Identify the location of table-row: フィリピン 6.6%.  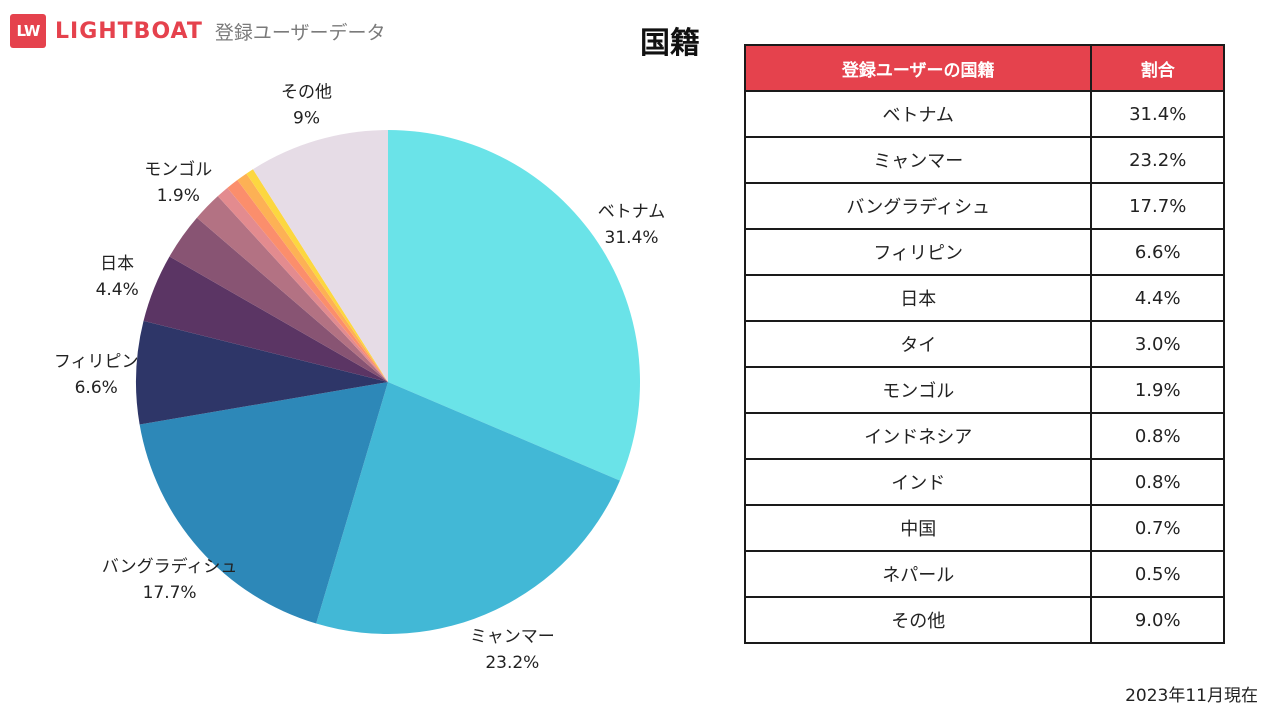
(984, 252).